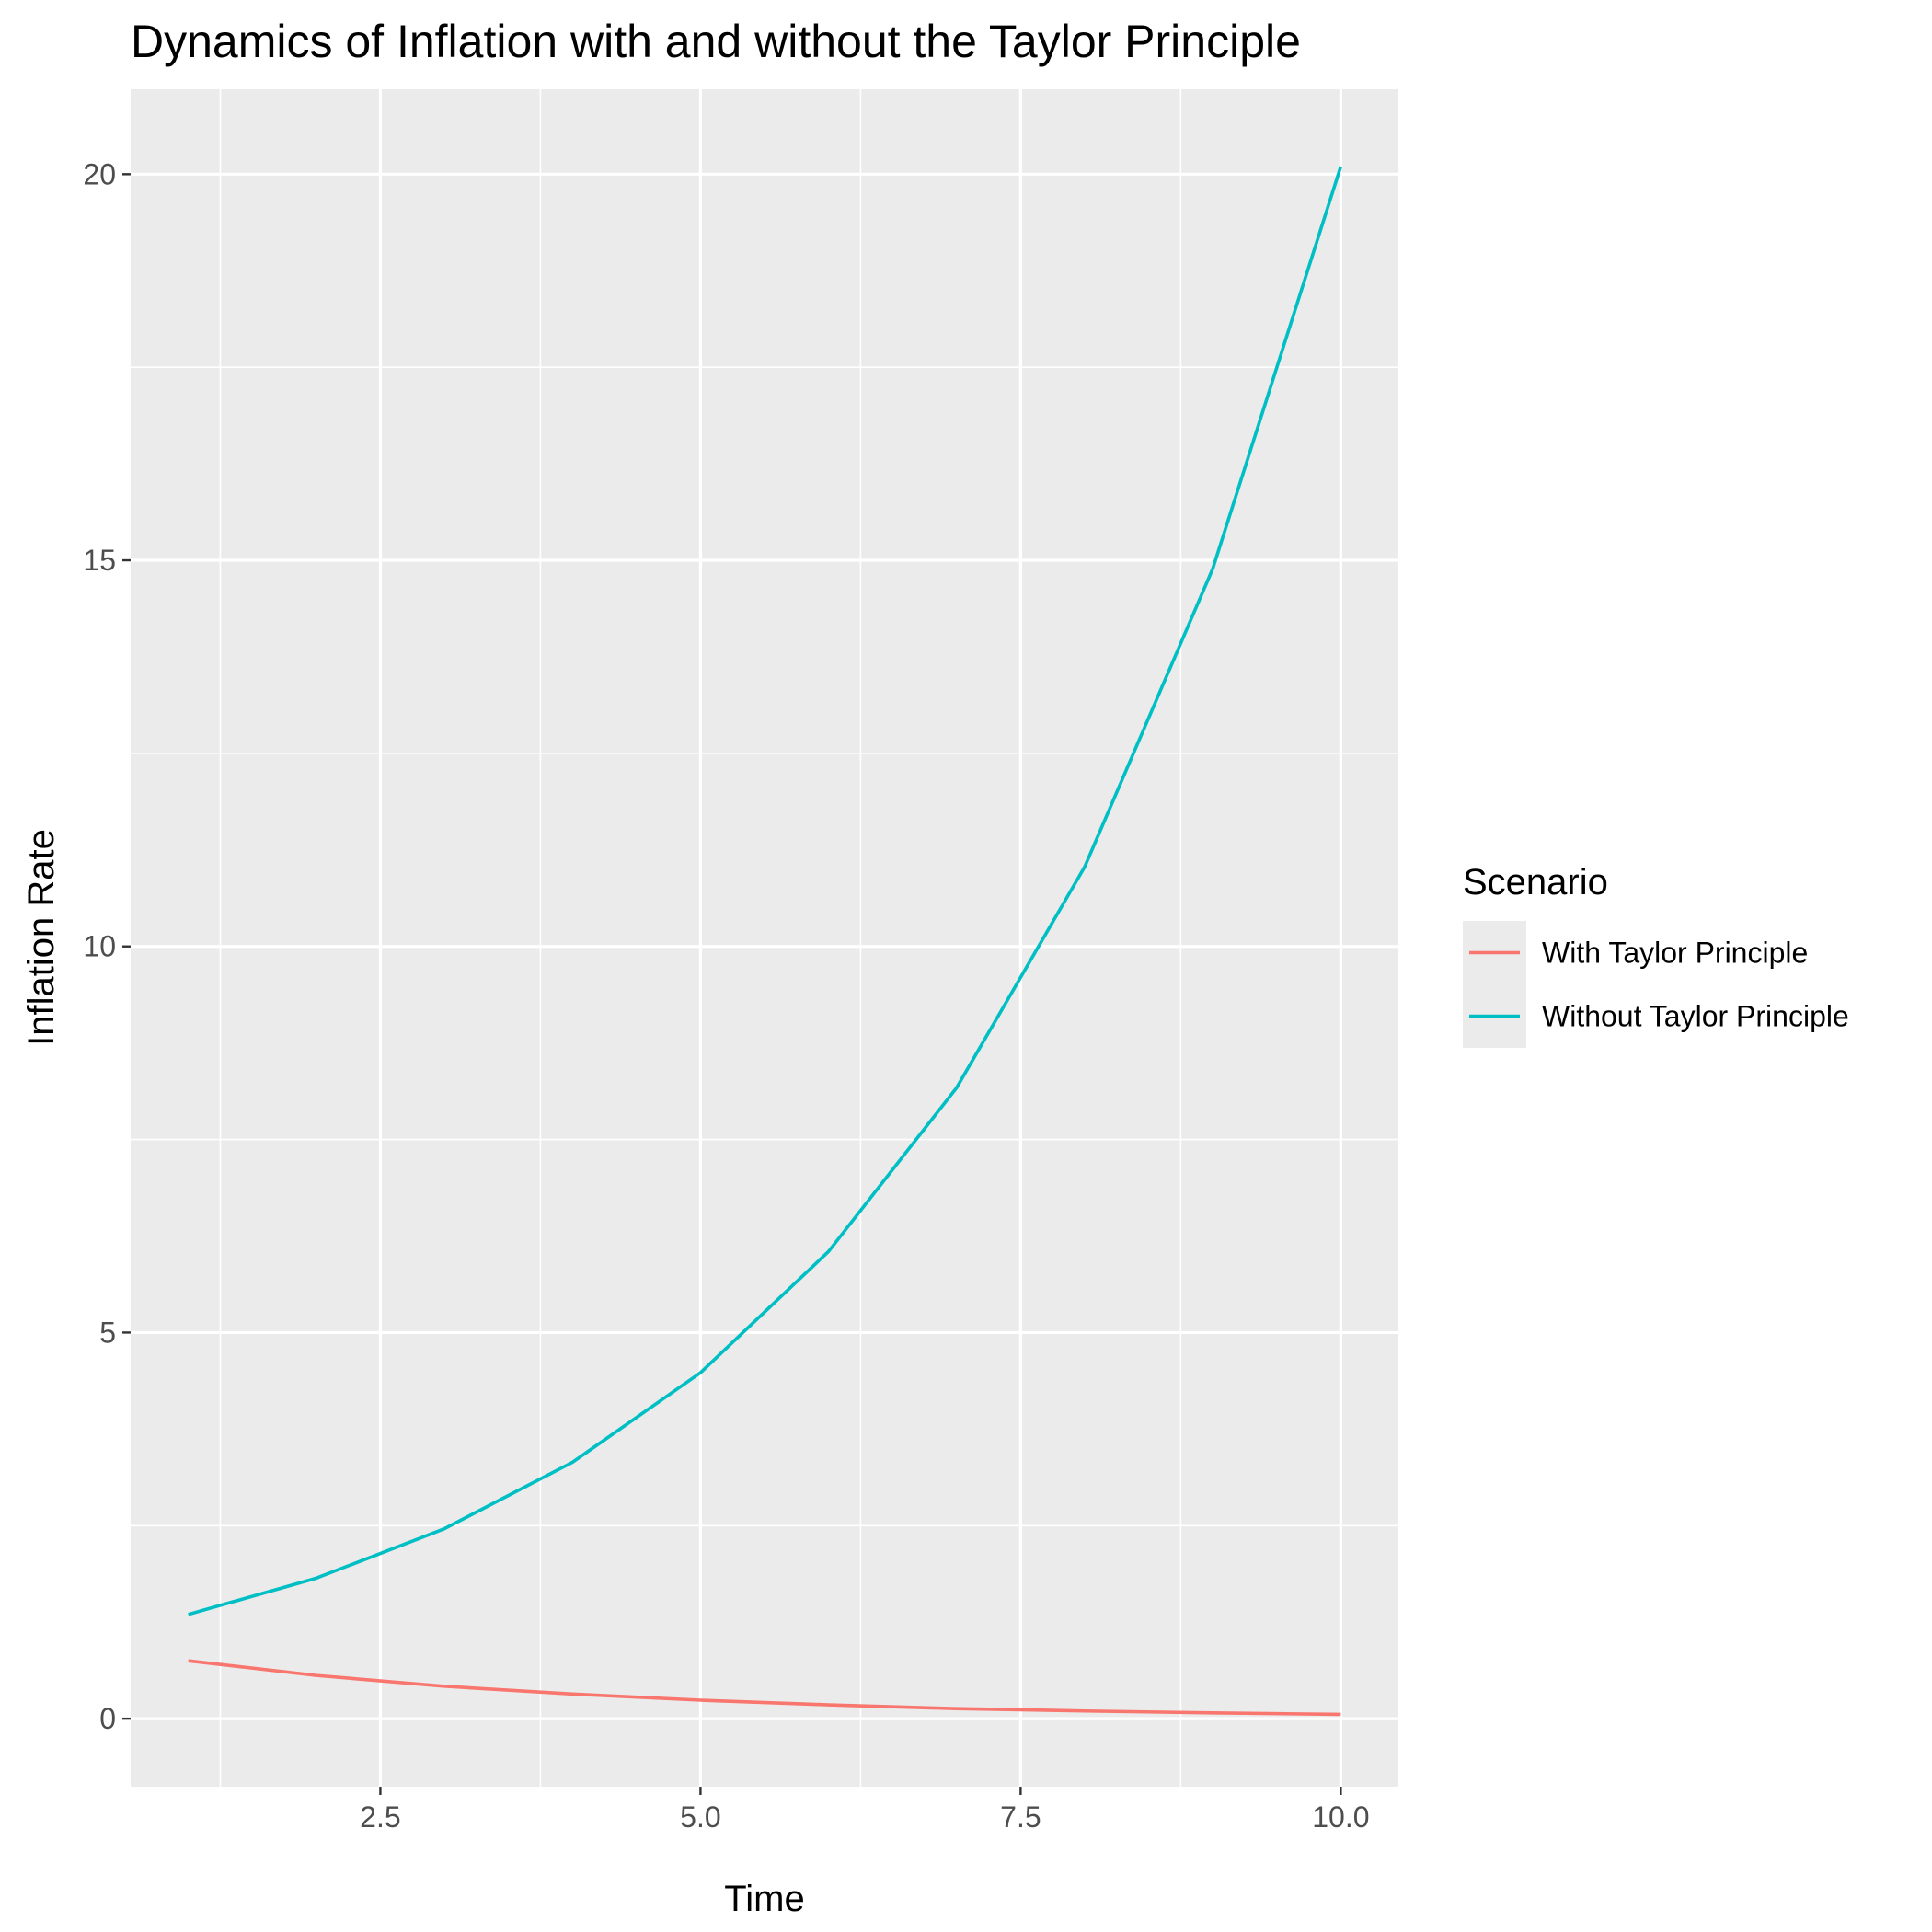  Describe the element at coordinates (99, 173) in the screenshot. I see `y-tick-label: 20` at that location.